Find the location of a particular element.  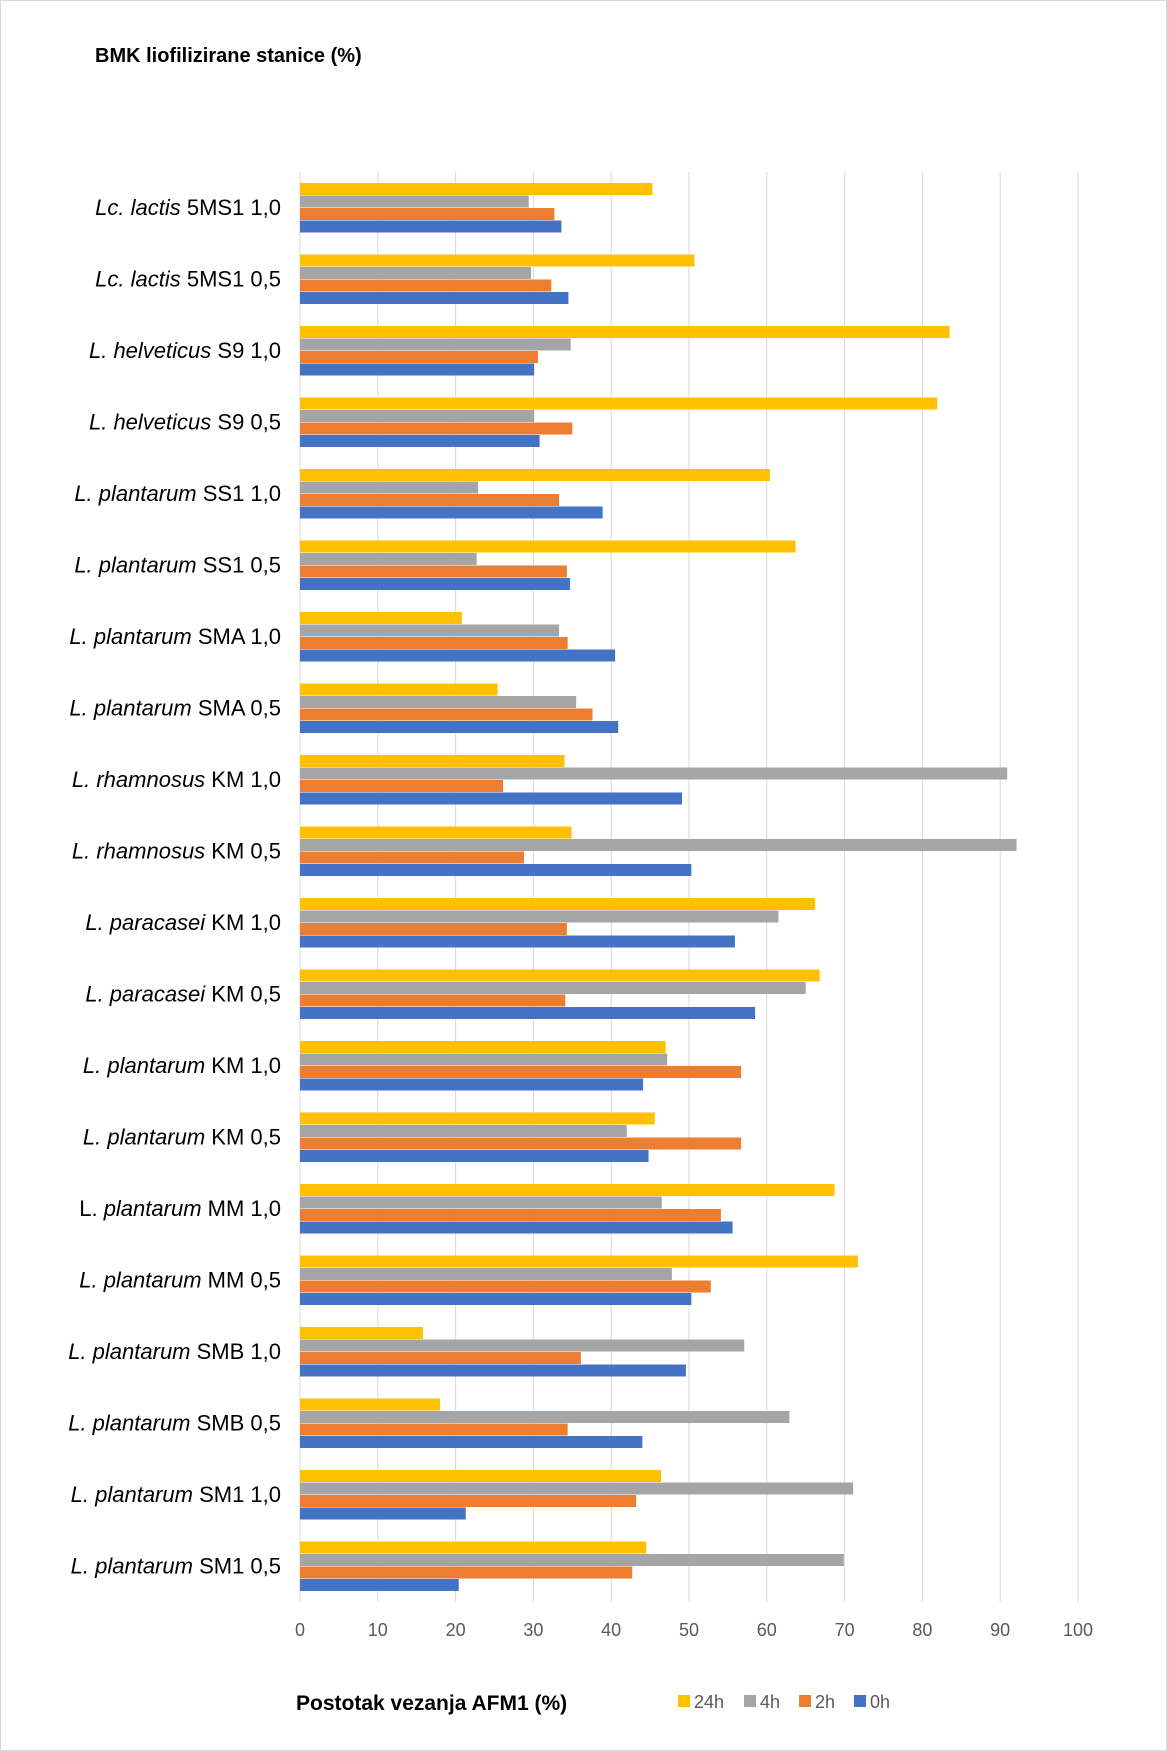

legend-label-2h: 2h is located at coordinates (825, 1702).